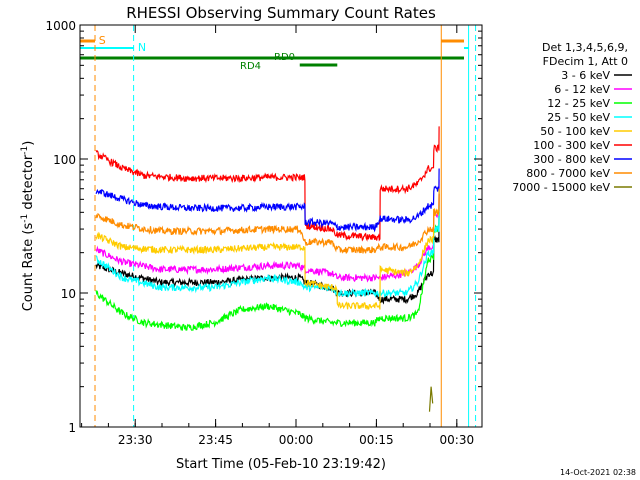 This screenshot has width=640, height=480. Describe the element at coordinates (571, 145) in the screenshot. I see `legend-label-100-300-kev: 100 - 300 keV` at that location.